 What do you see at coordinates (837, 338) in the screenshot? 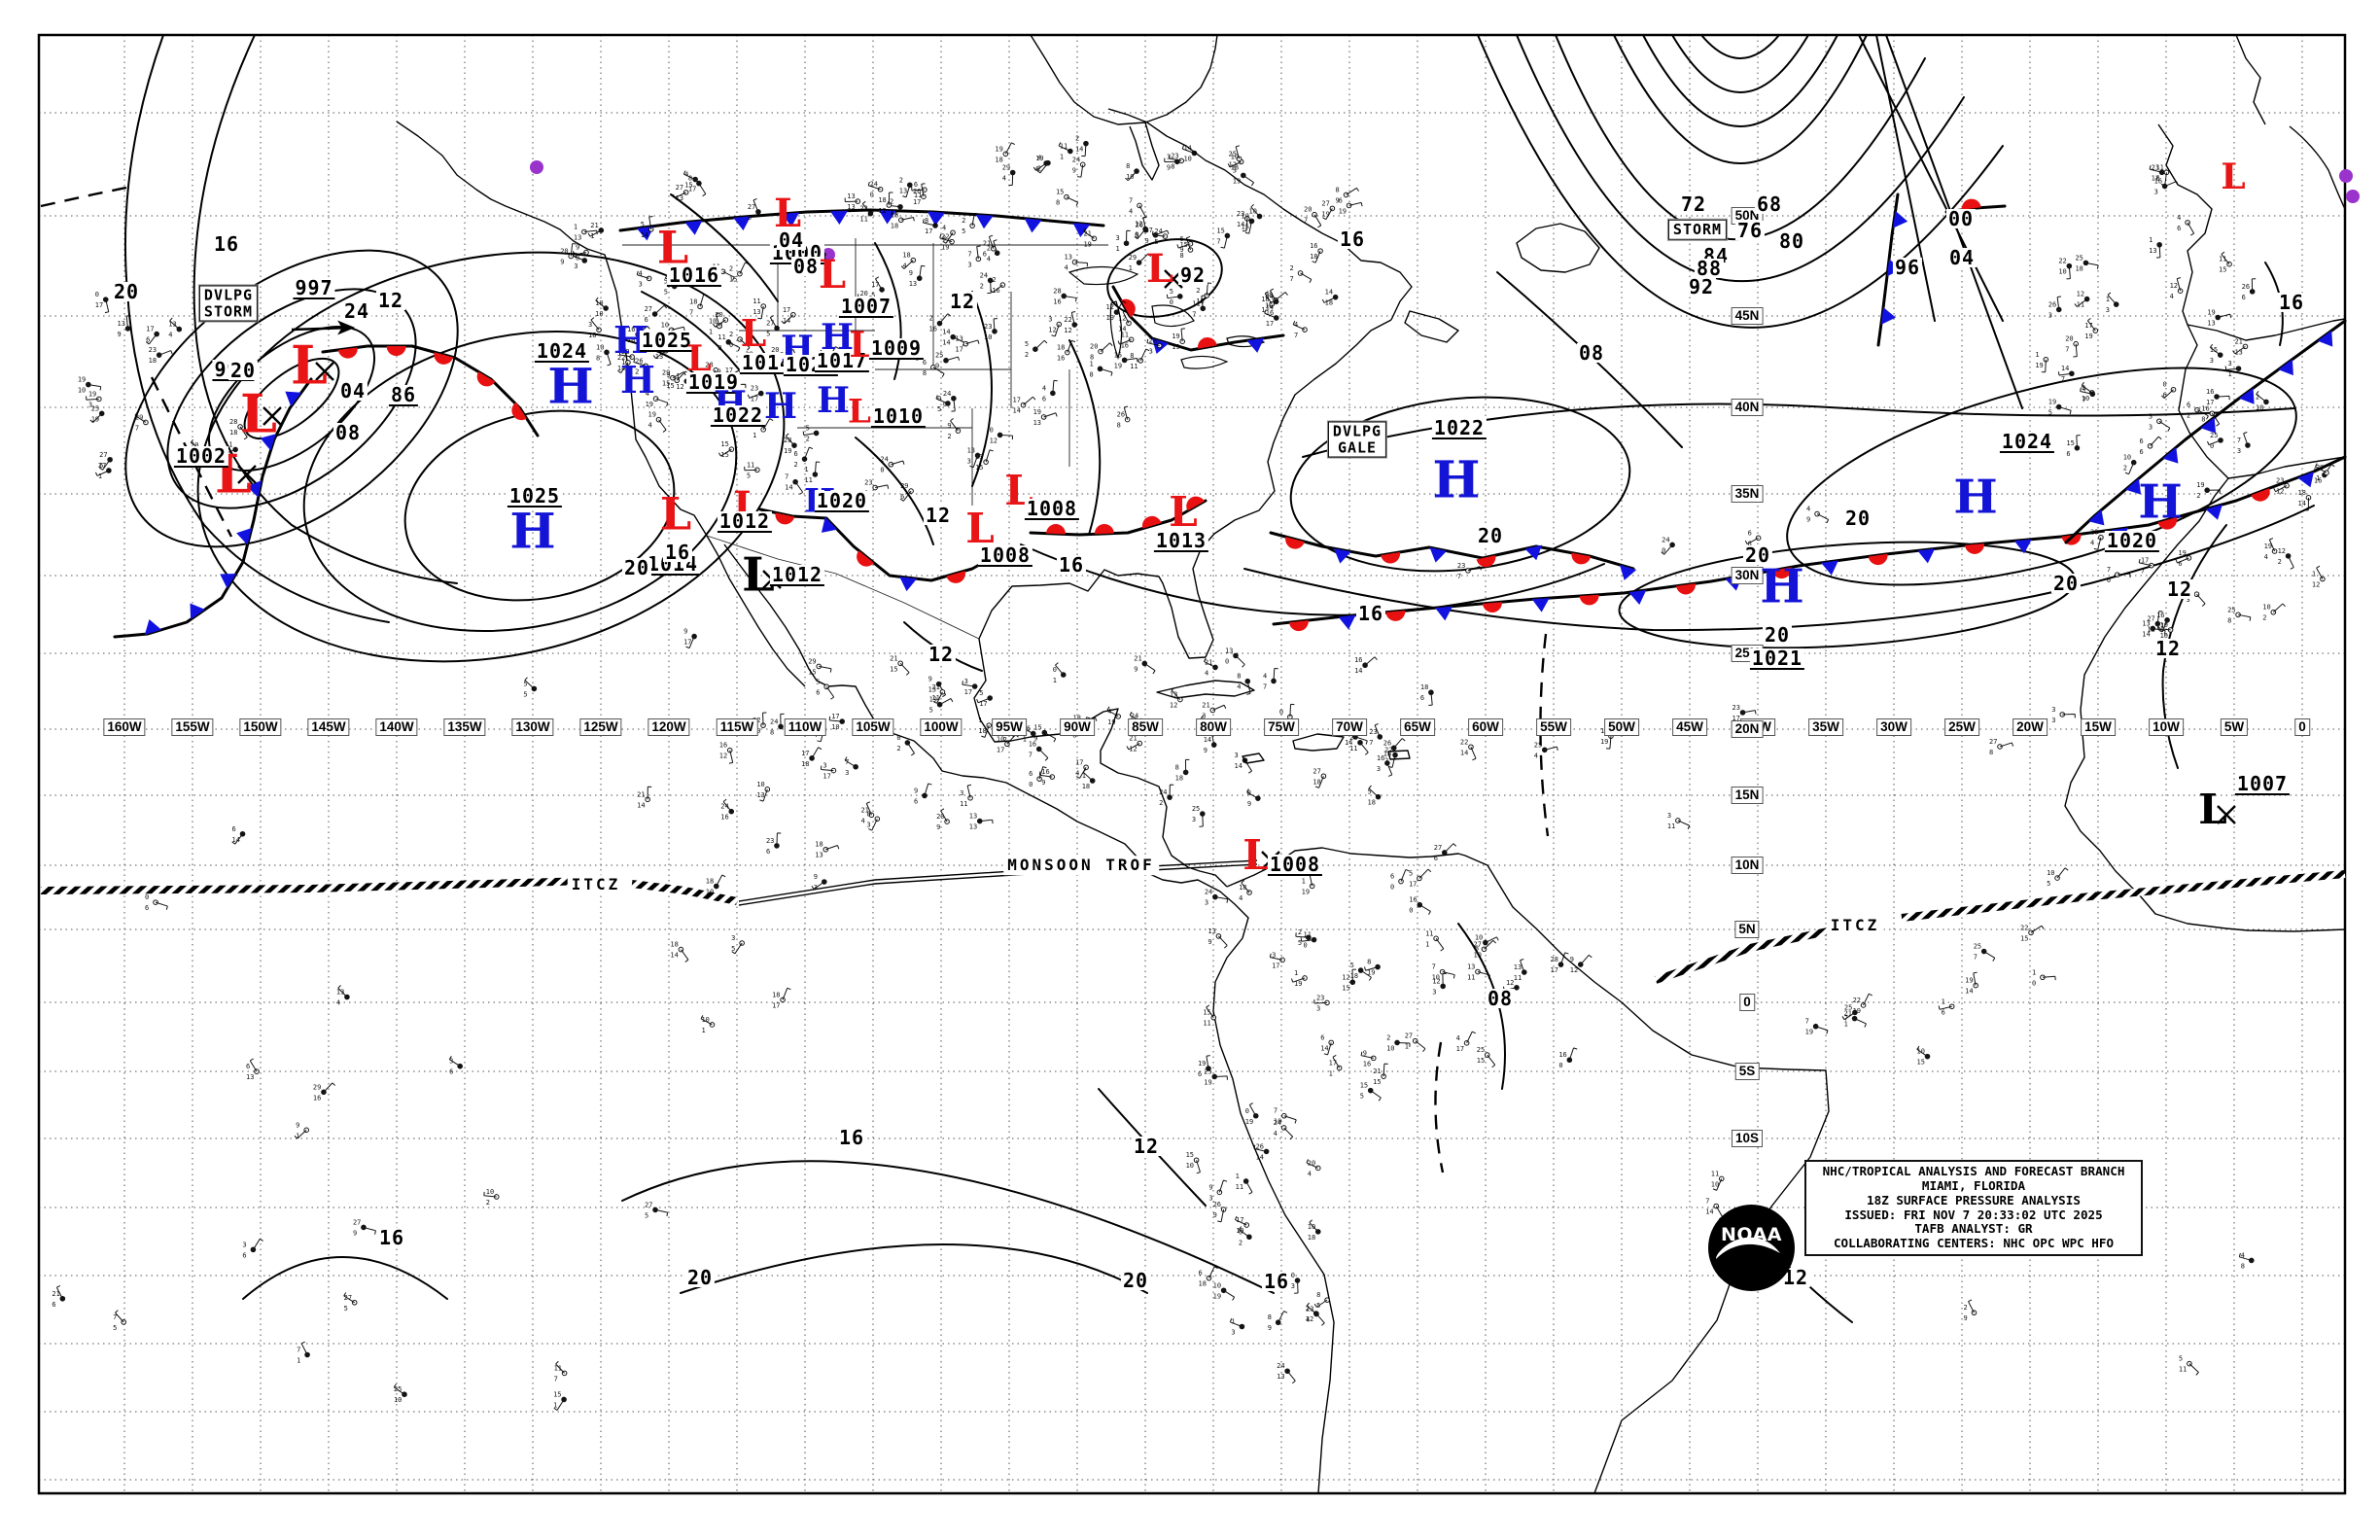
I see `high-center-13: H` at bounding box center [837, 338].